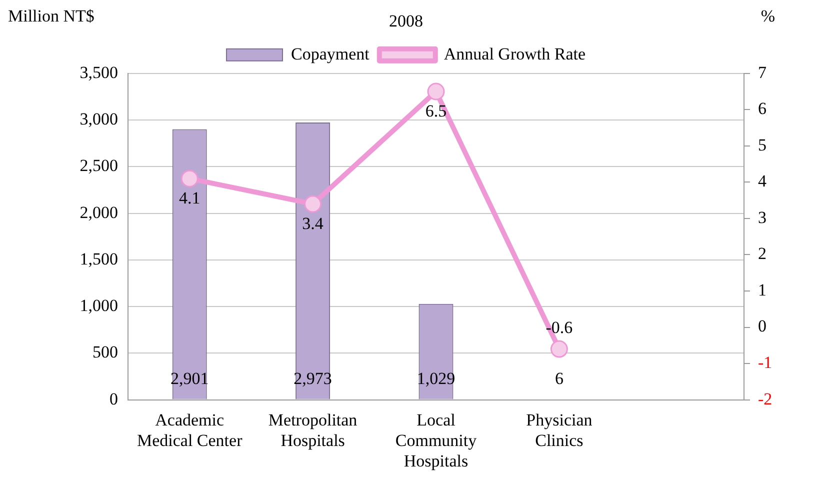  Describe the element at coordinates (762, 290) in the screenshot. I see `y2-tick-label: 1` at that location.